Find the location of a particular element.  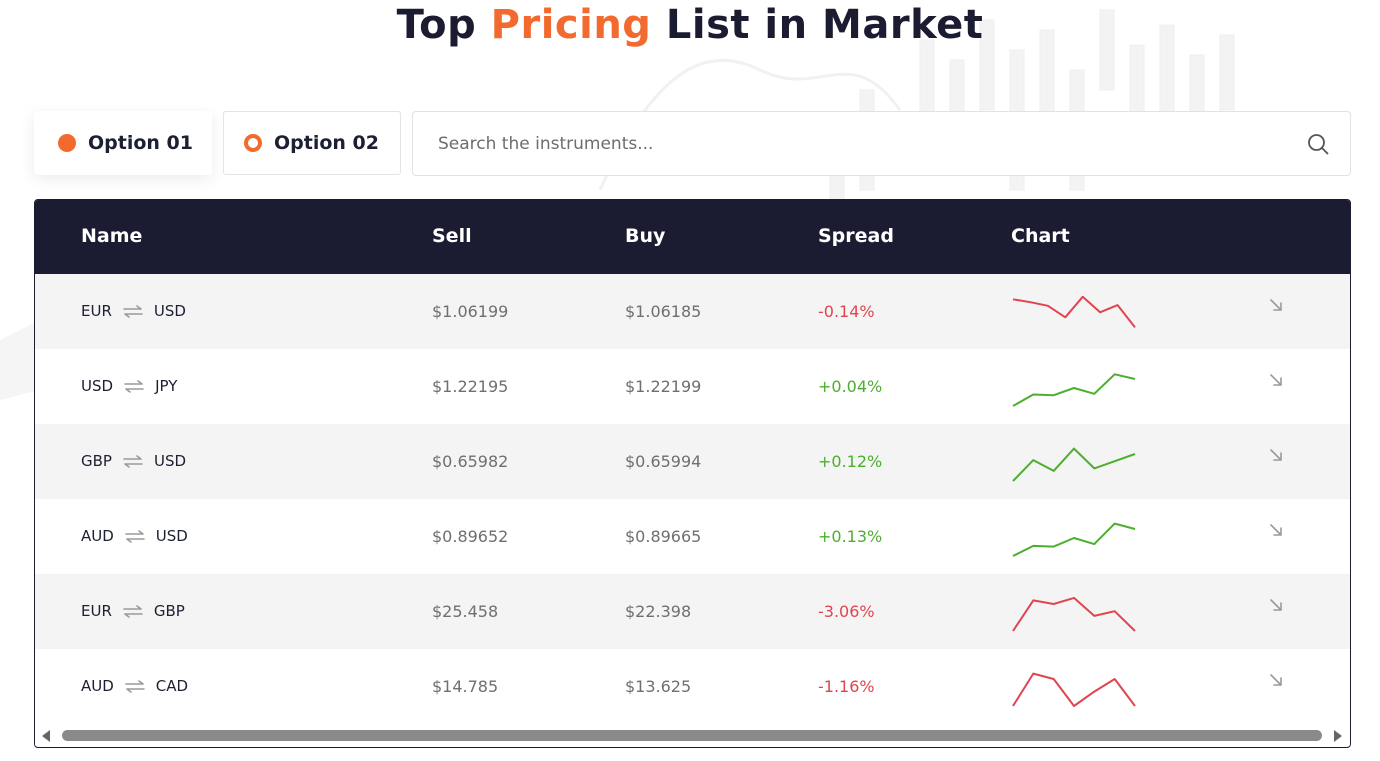

sell-price: $1.06199 is located at coordinates (470, 311).